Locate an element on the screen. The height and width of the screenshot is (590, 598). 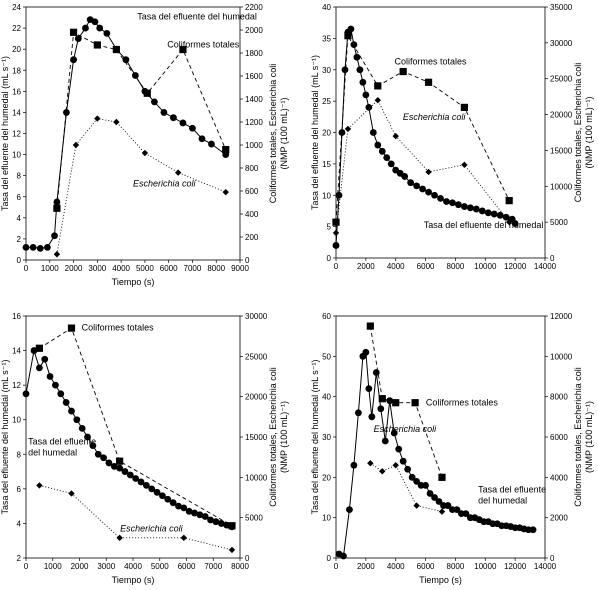
y-tick-label: 6 is located at coordinates (19, 489).